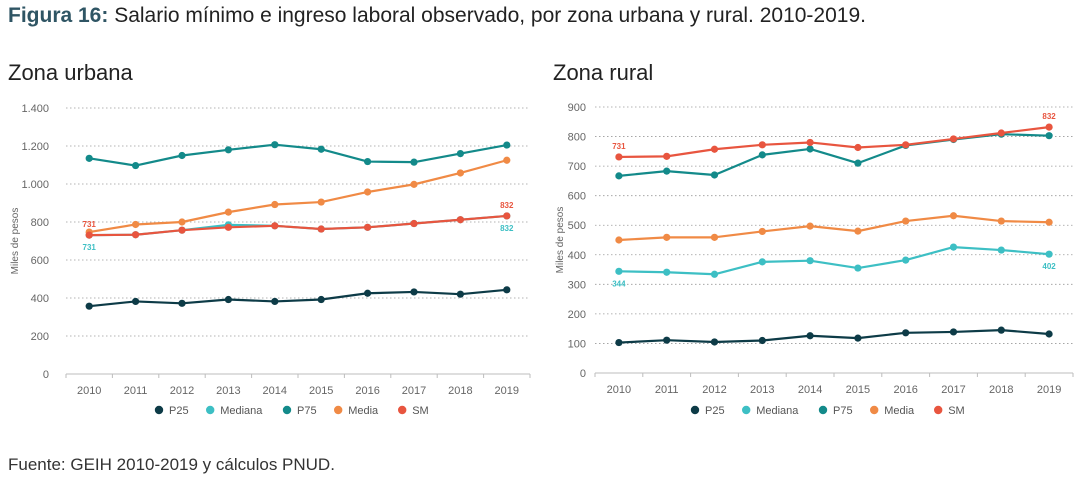 The image size is (1084, 486). I want to click on legend-marker-media, so click(338, 410).